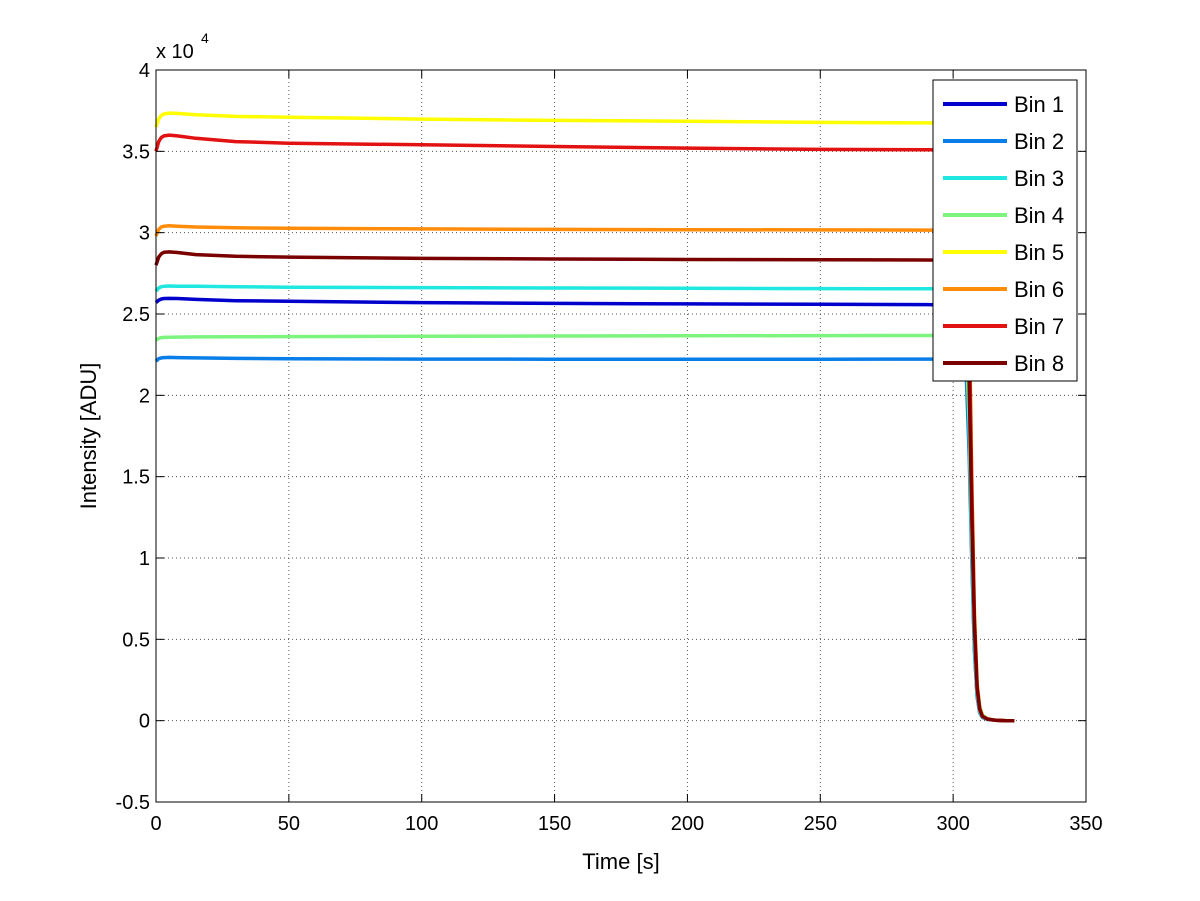  What do you see at coordinates (136, 640) in the screenshot?
I see `y-tick-label: 0.5` at bounding box center [136, 640].